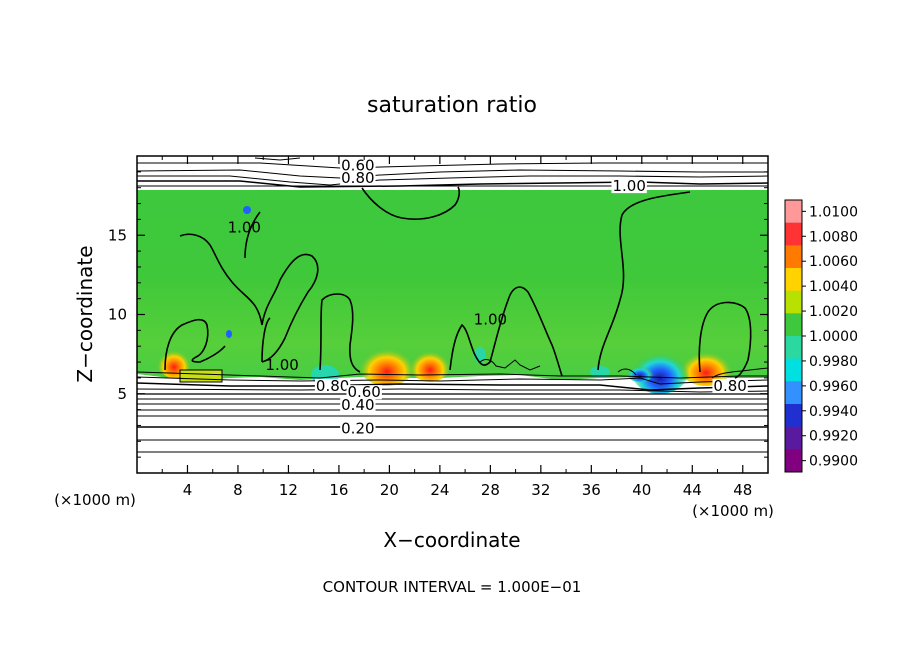 This screenshot has height=654, width=904. What do you see at coordinates (833, 312) in the screenshot?
I see `colorbar-label: 1.0020` at bounding box center [833, 312].